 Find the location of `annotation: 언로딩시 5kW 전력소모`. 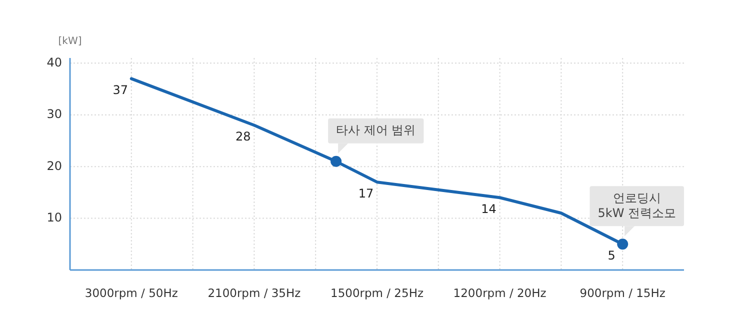

annotation: 언로딩시 5kW 전력소모 is located at coordinates (637, 205).